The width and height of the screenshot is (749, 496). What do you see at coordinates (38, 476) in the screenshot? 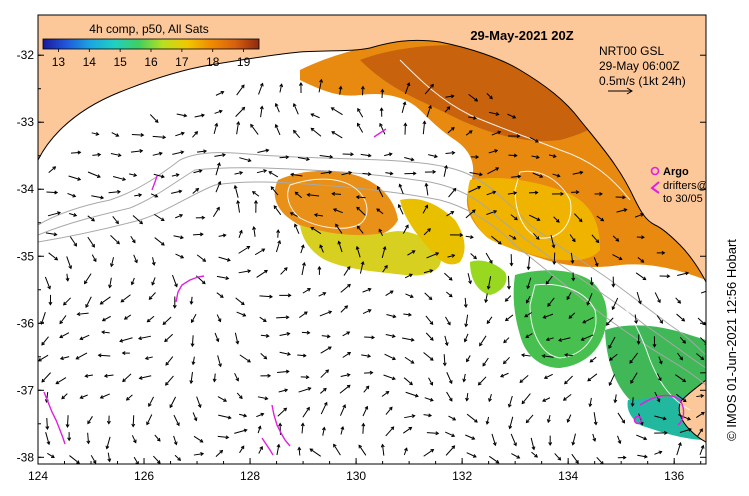
I see `x-tick-label: 124` at bounding box center [38, 476].